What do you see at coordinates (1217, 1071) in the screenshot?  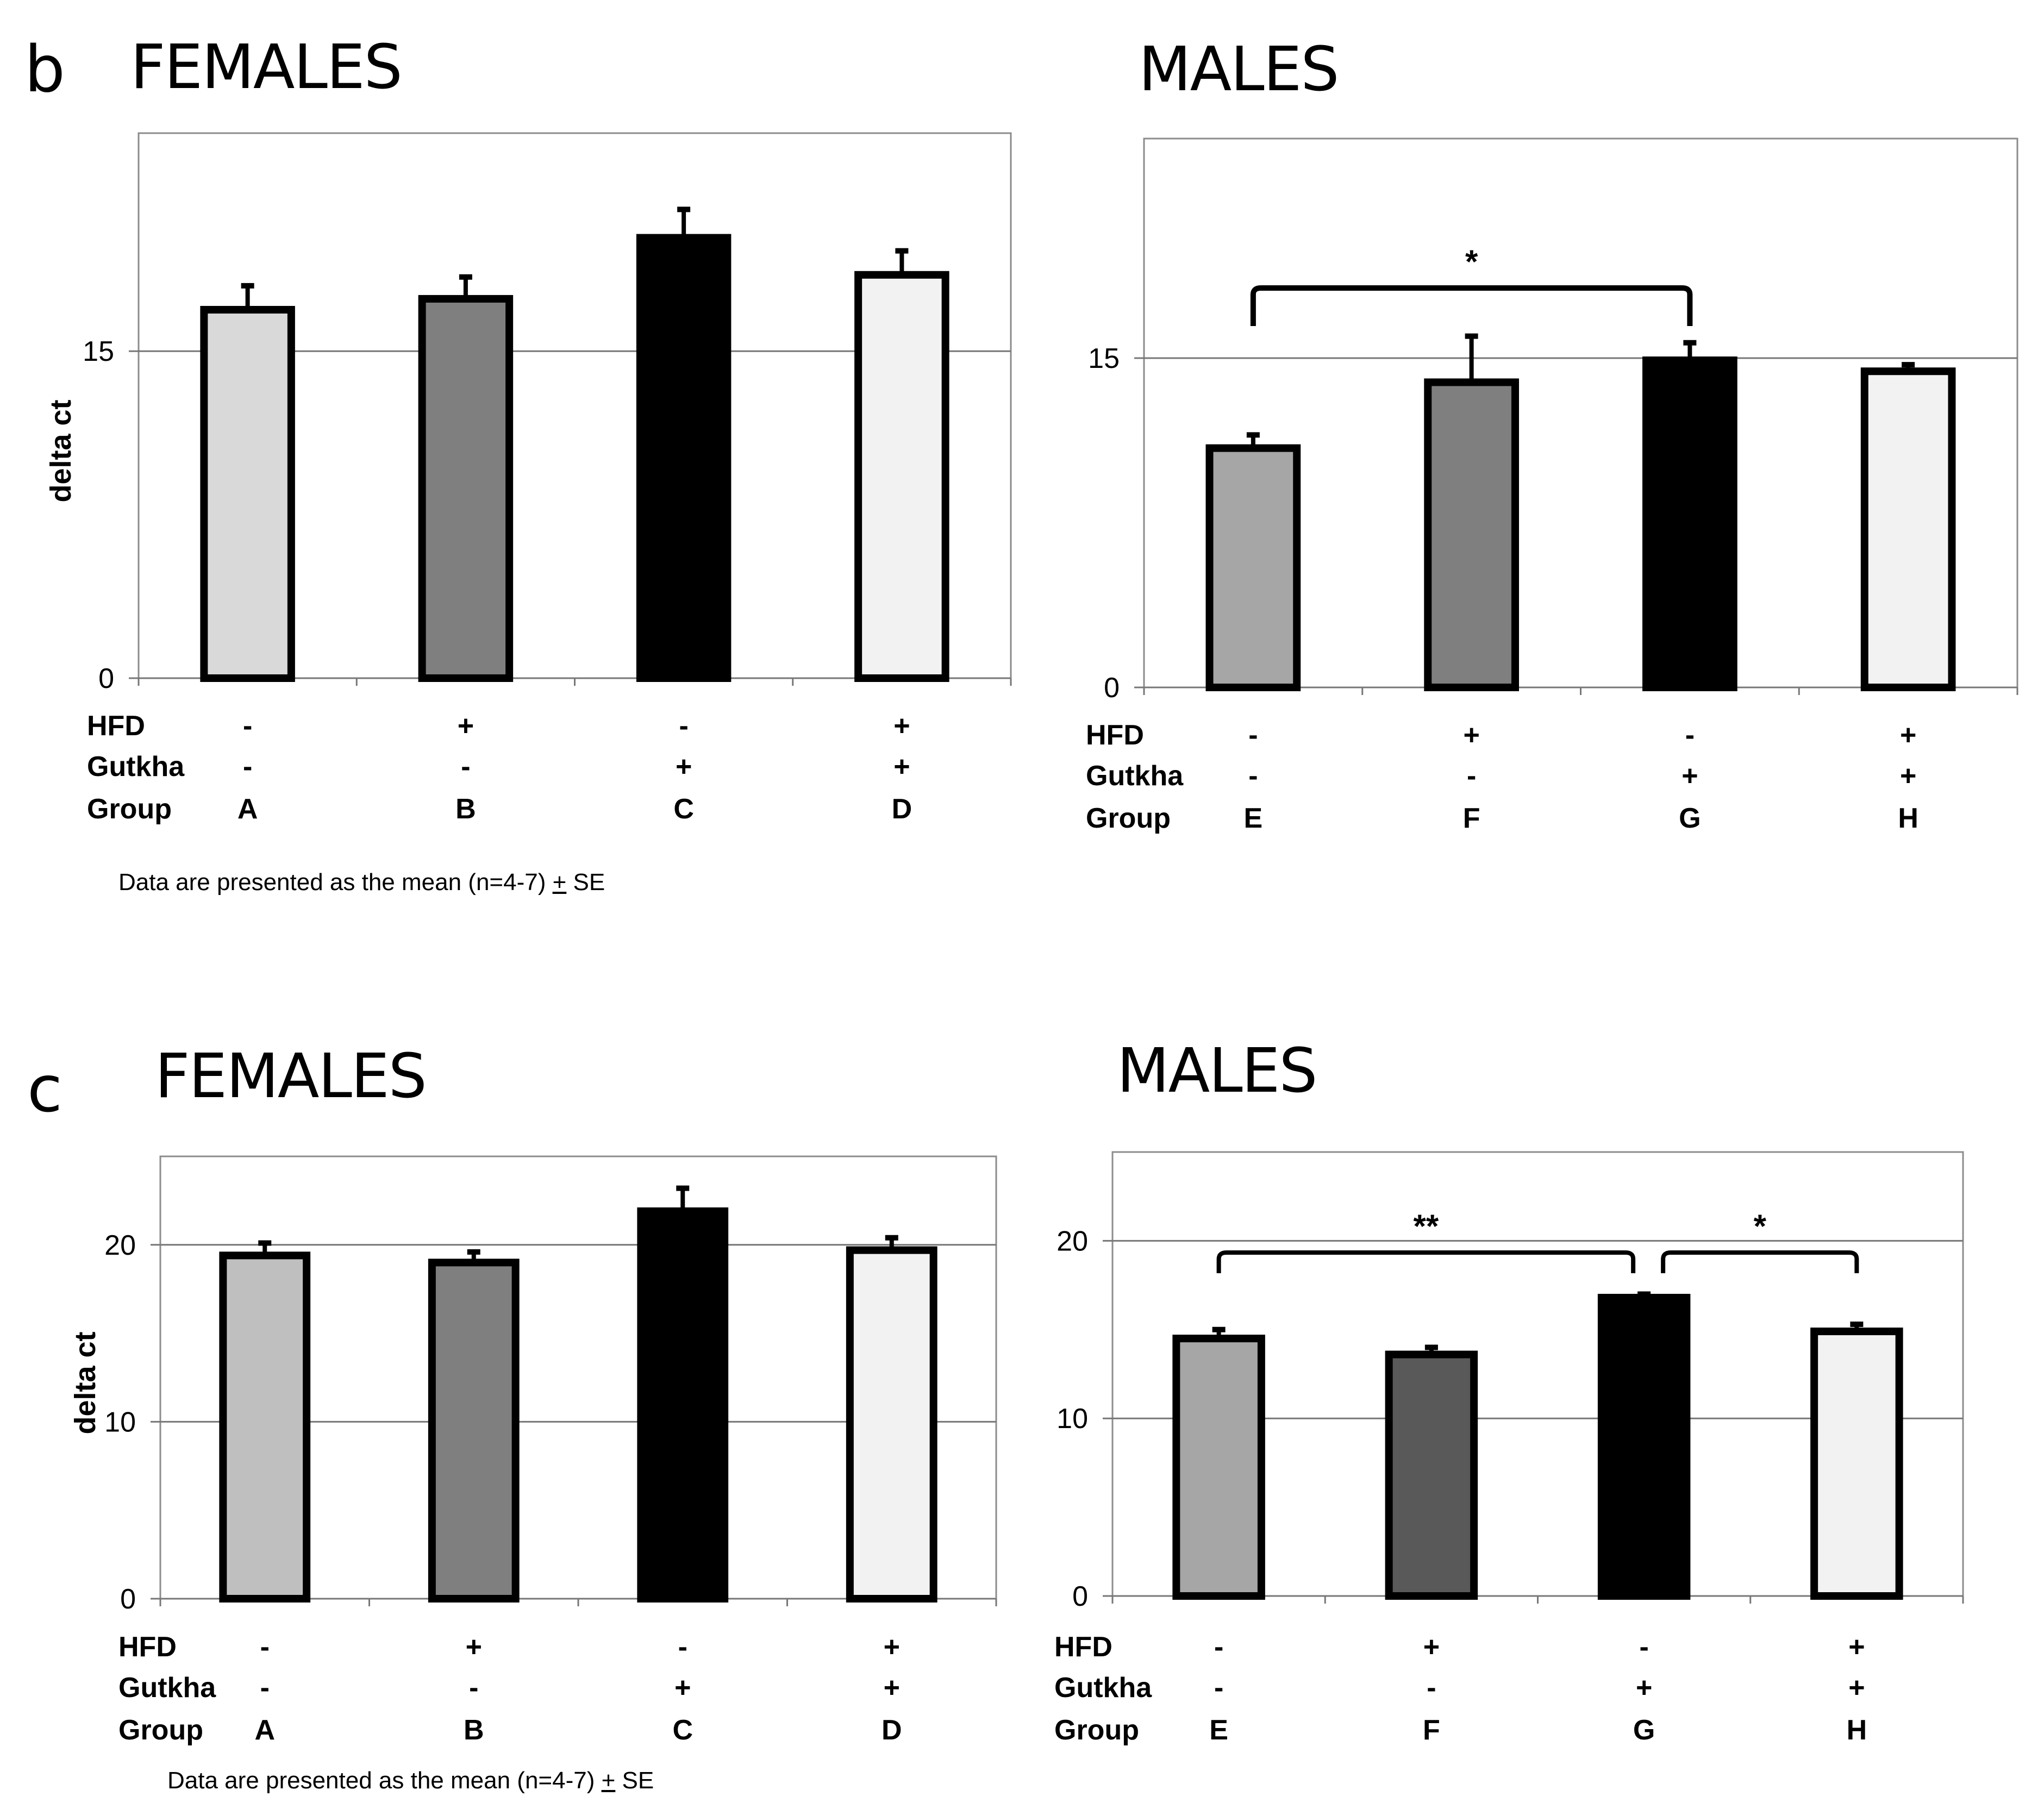 I see `chart-title-c-males: MALES` at bounding box center [1217, 1071].